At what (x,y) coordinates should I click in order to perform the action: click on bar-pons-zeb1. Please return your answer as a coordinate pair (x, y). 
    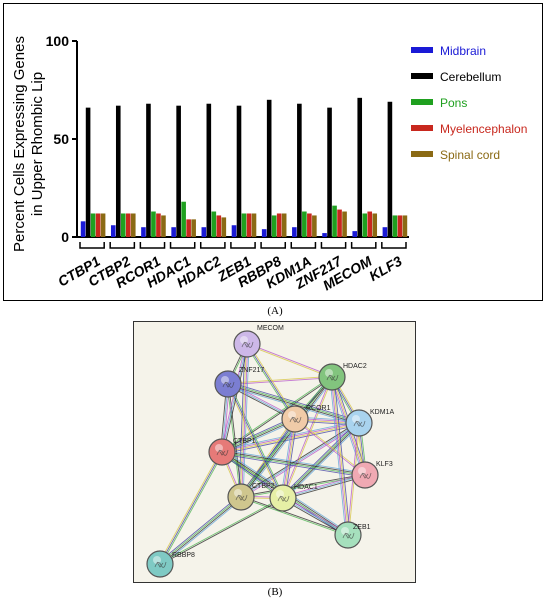
    Looking at the image, I should click on (244, 225).